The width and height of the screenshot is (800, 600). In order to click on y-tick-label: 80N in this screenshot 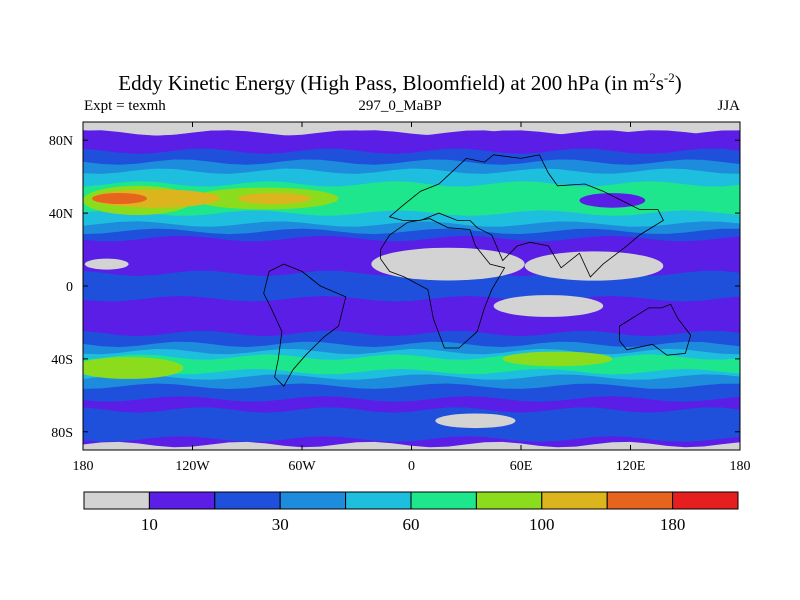, I will do `click(61, 141)`.